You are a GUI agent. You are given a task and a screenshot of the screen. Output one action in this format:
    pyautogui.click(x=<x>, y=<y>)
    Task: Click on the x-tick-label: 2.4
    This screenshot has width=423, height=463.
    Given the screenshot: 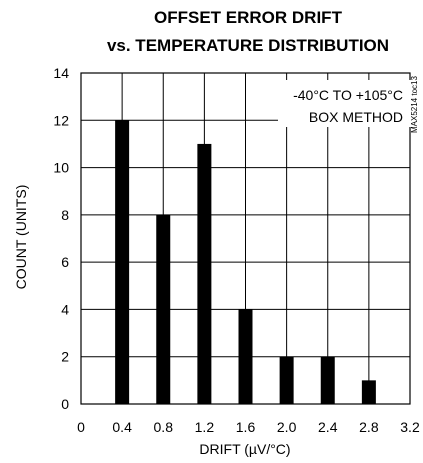 What is the action you would take?
    pyautogui.click(x=328, y=427)
    